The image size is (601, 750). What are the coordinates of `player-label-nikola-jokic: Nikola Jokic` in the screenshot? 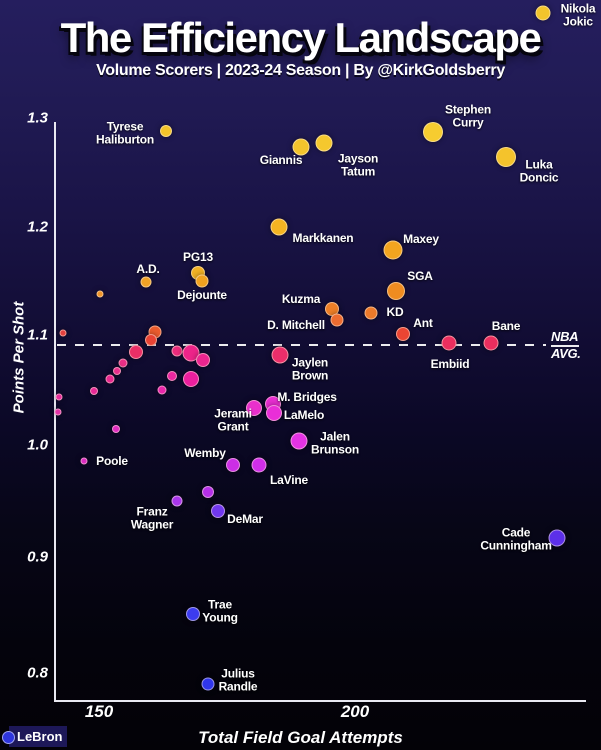 It's located at (578, 14).